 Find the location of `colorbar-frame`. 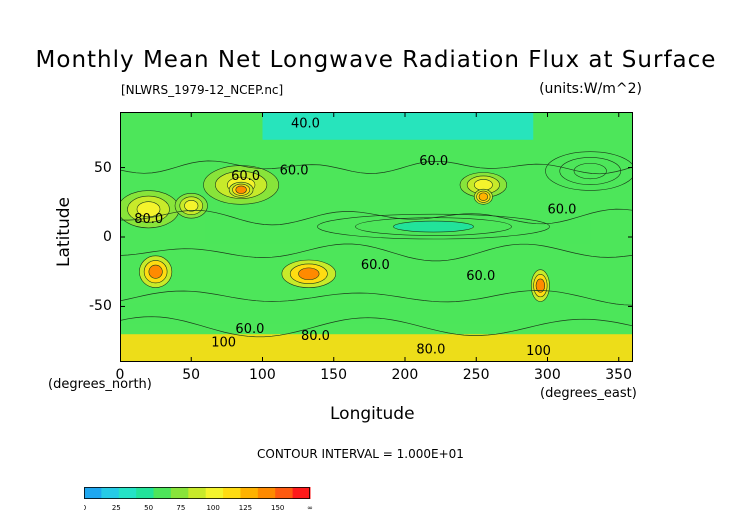

colorbar-frame is located at coordinates (197, 493).